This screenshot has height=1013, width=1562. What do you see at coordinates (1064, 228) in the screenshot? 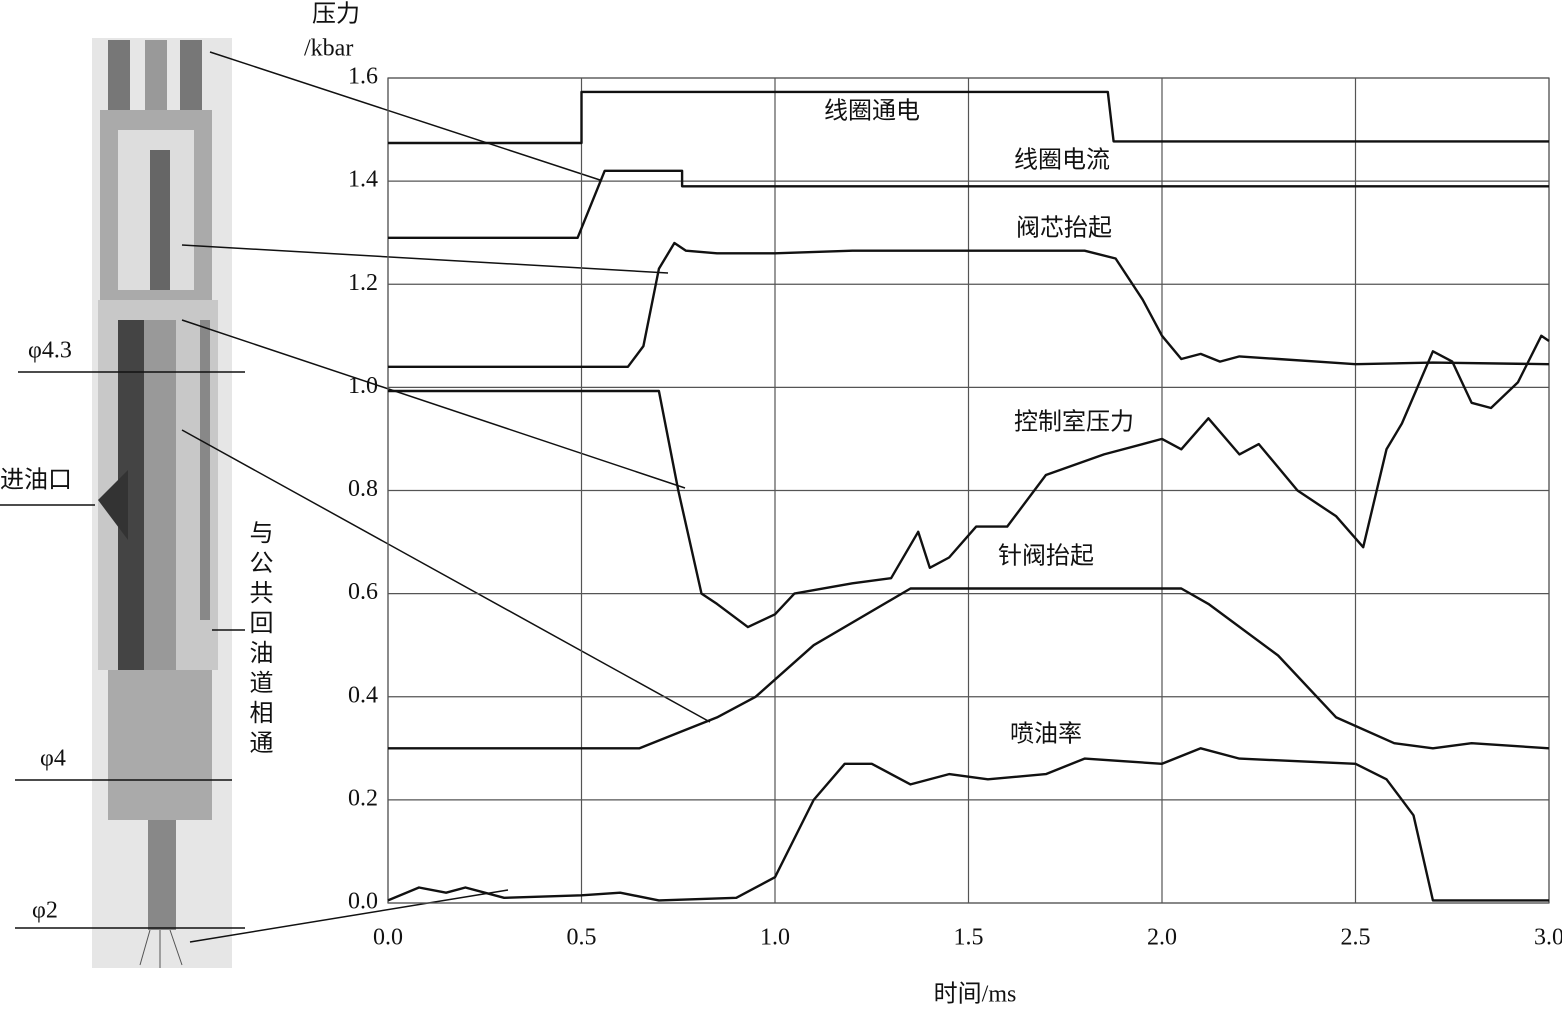
I see `series-label: 阀芯抬起` at bounding box center [1064, 228].